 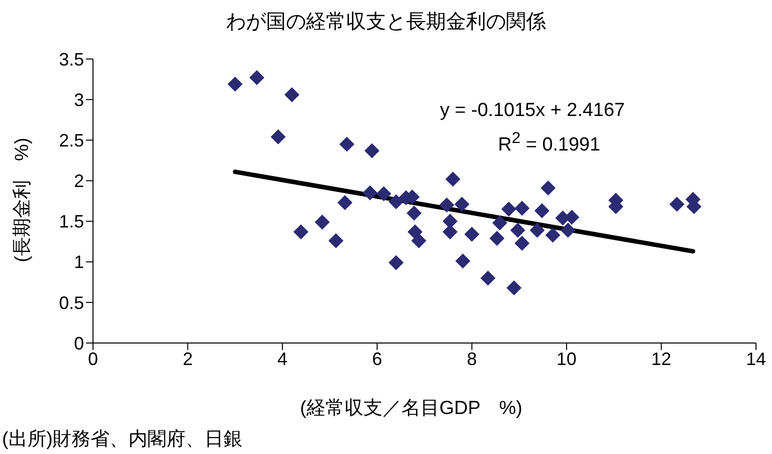 What do you see at coordinates (566, 358) in the screenshot?
I see `x-tick-label: 10` at bounding box center [566, 358].